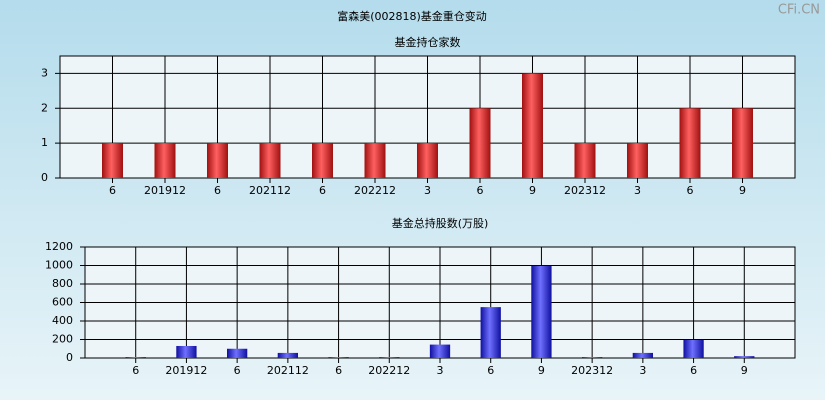 This screenshot has width=825, height=400. Describe the element at coordinates (44, 107) in the screenshot. I see `y-tick-label: 2` at that location.